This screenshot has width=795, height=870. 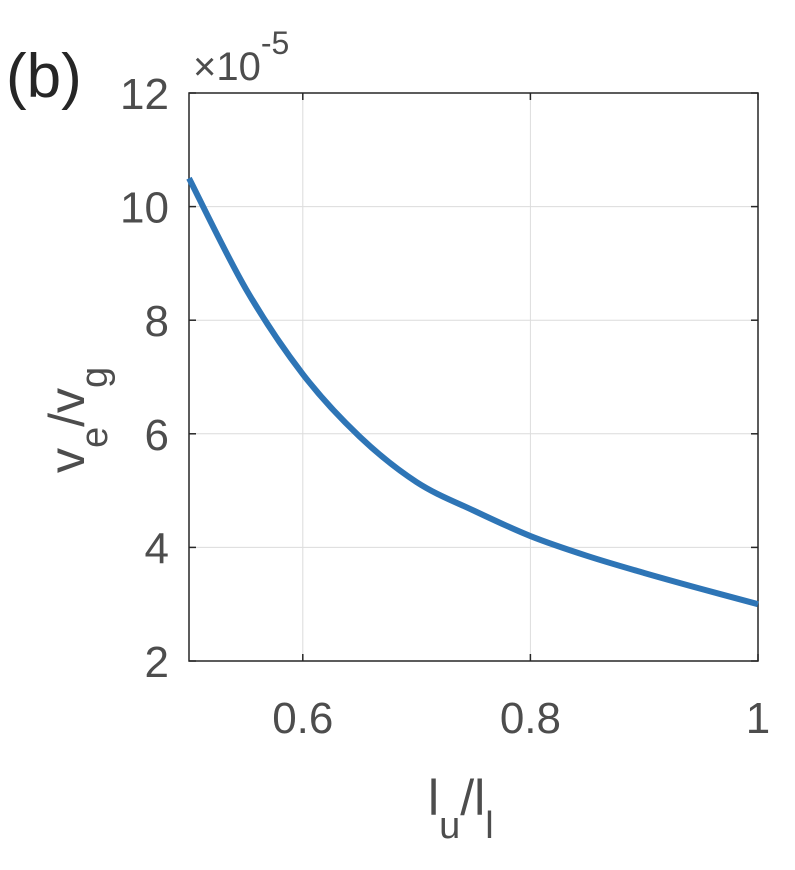 What do you see at coordinates (433, 798) in the screenshot?
I see `x-label-base: l` at bounding box center [433, 798].